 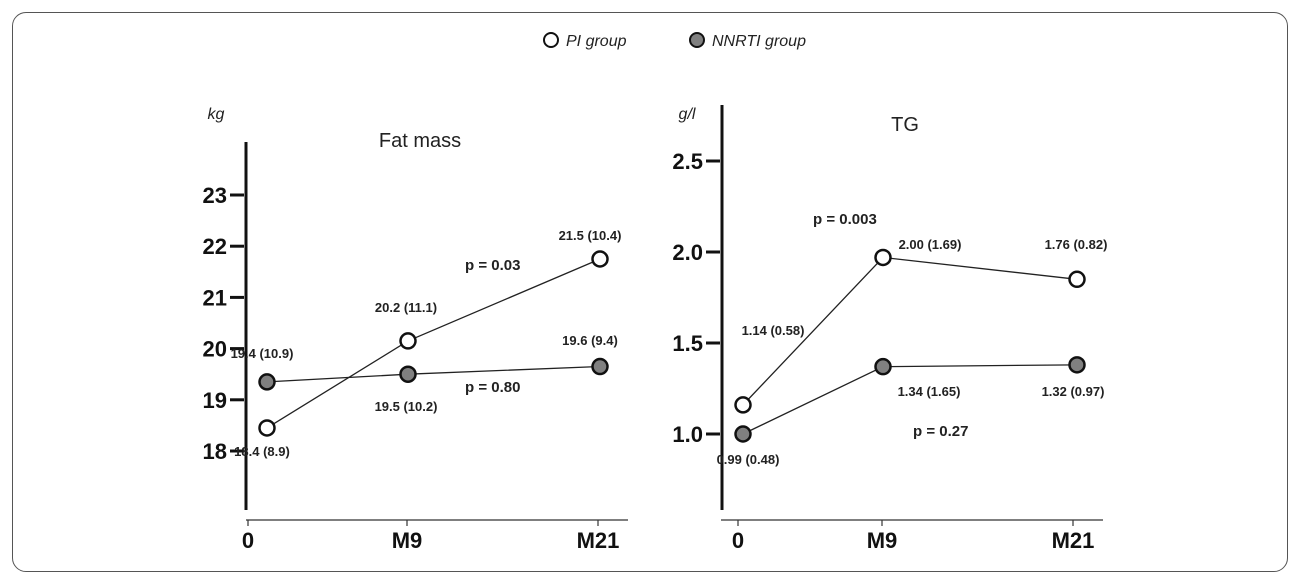 What do you see at coordinates (687, 252) in the screenshot?
I see `tg-y-tick-label: 2.0` at bounding box center [687, 252].